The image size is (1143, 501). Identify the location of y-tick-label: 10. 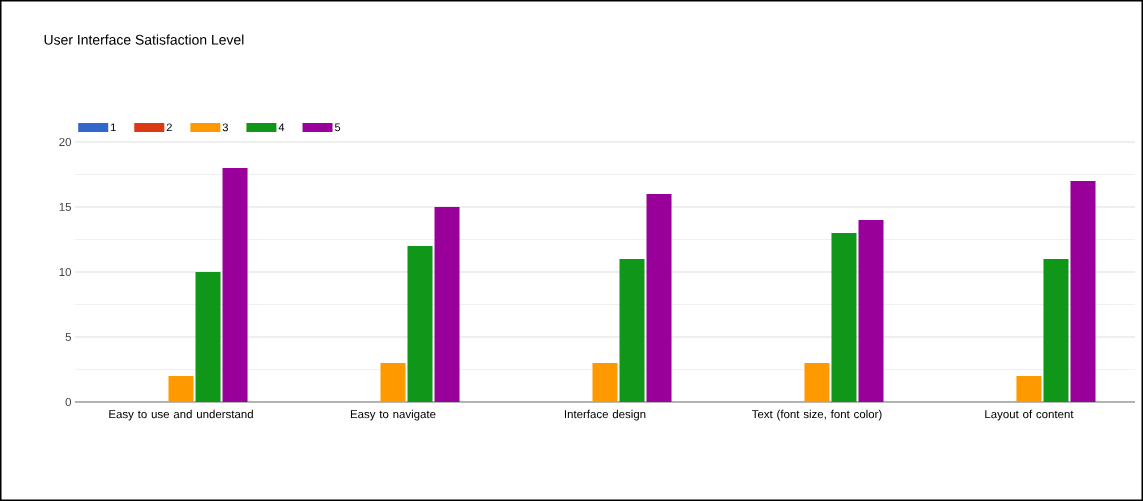
(65, 272).